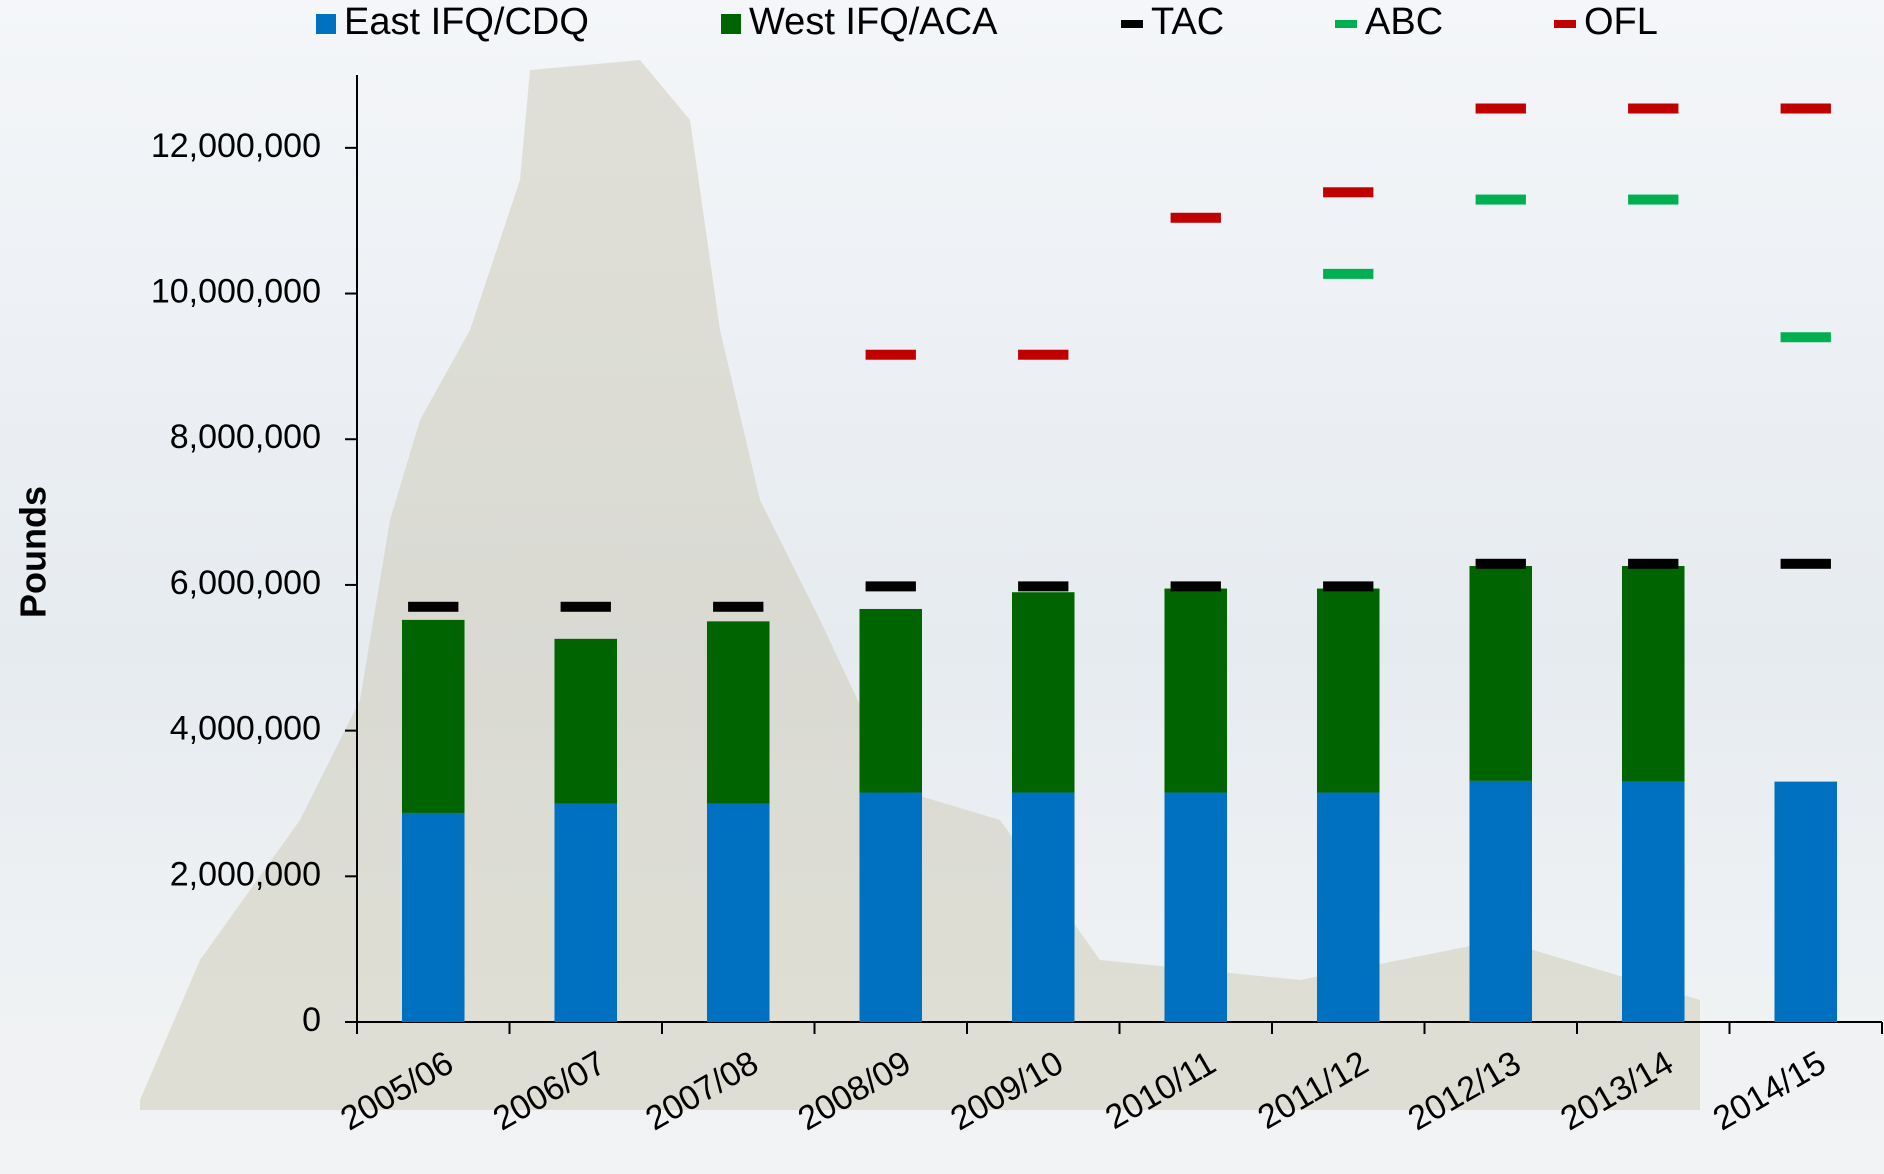 Image resolution: width=1884 pixels, height=1174 pixels. Describe the element at coordinates (466, 22) in the screenshot. I see `legend-label: East IFQ/CDQ` at that location.